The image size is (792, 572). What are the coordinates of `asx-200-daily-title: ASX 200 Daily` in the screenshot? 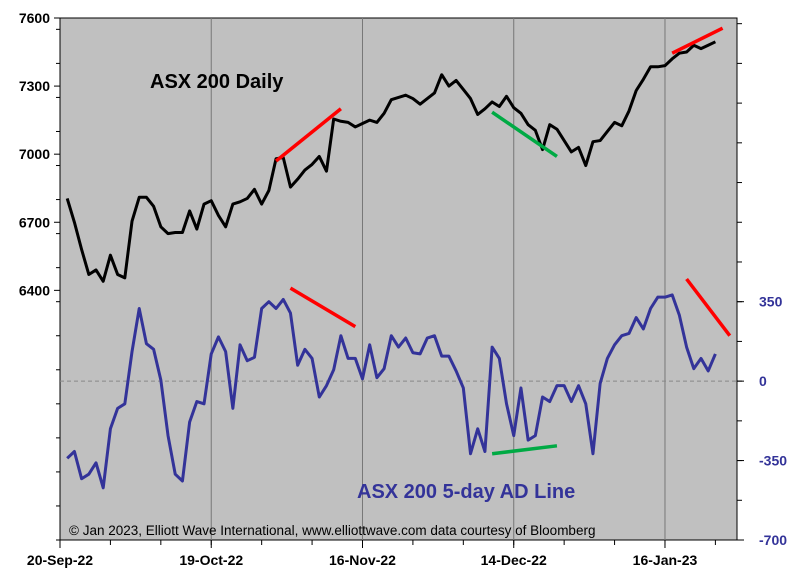 It's located at (217, 82).